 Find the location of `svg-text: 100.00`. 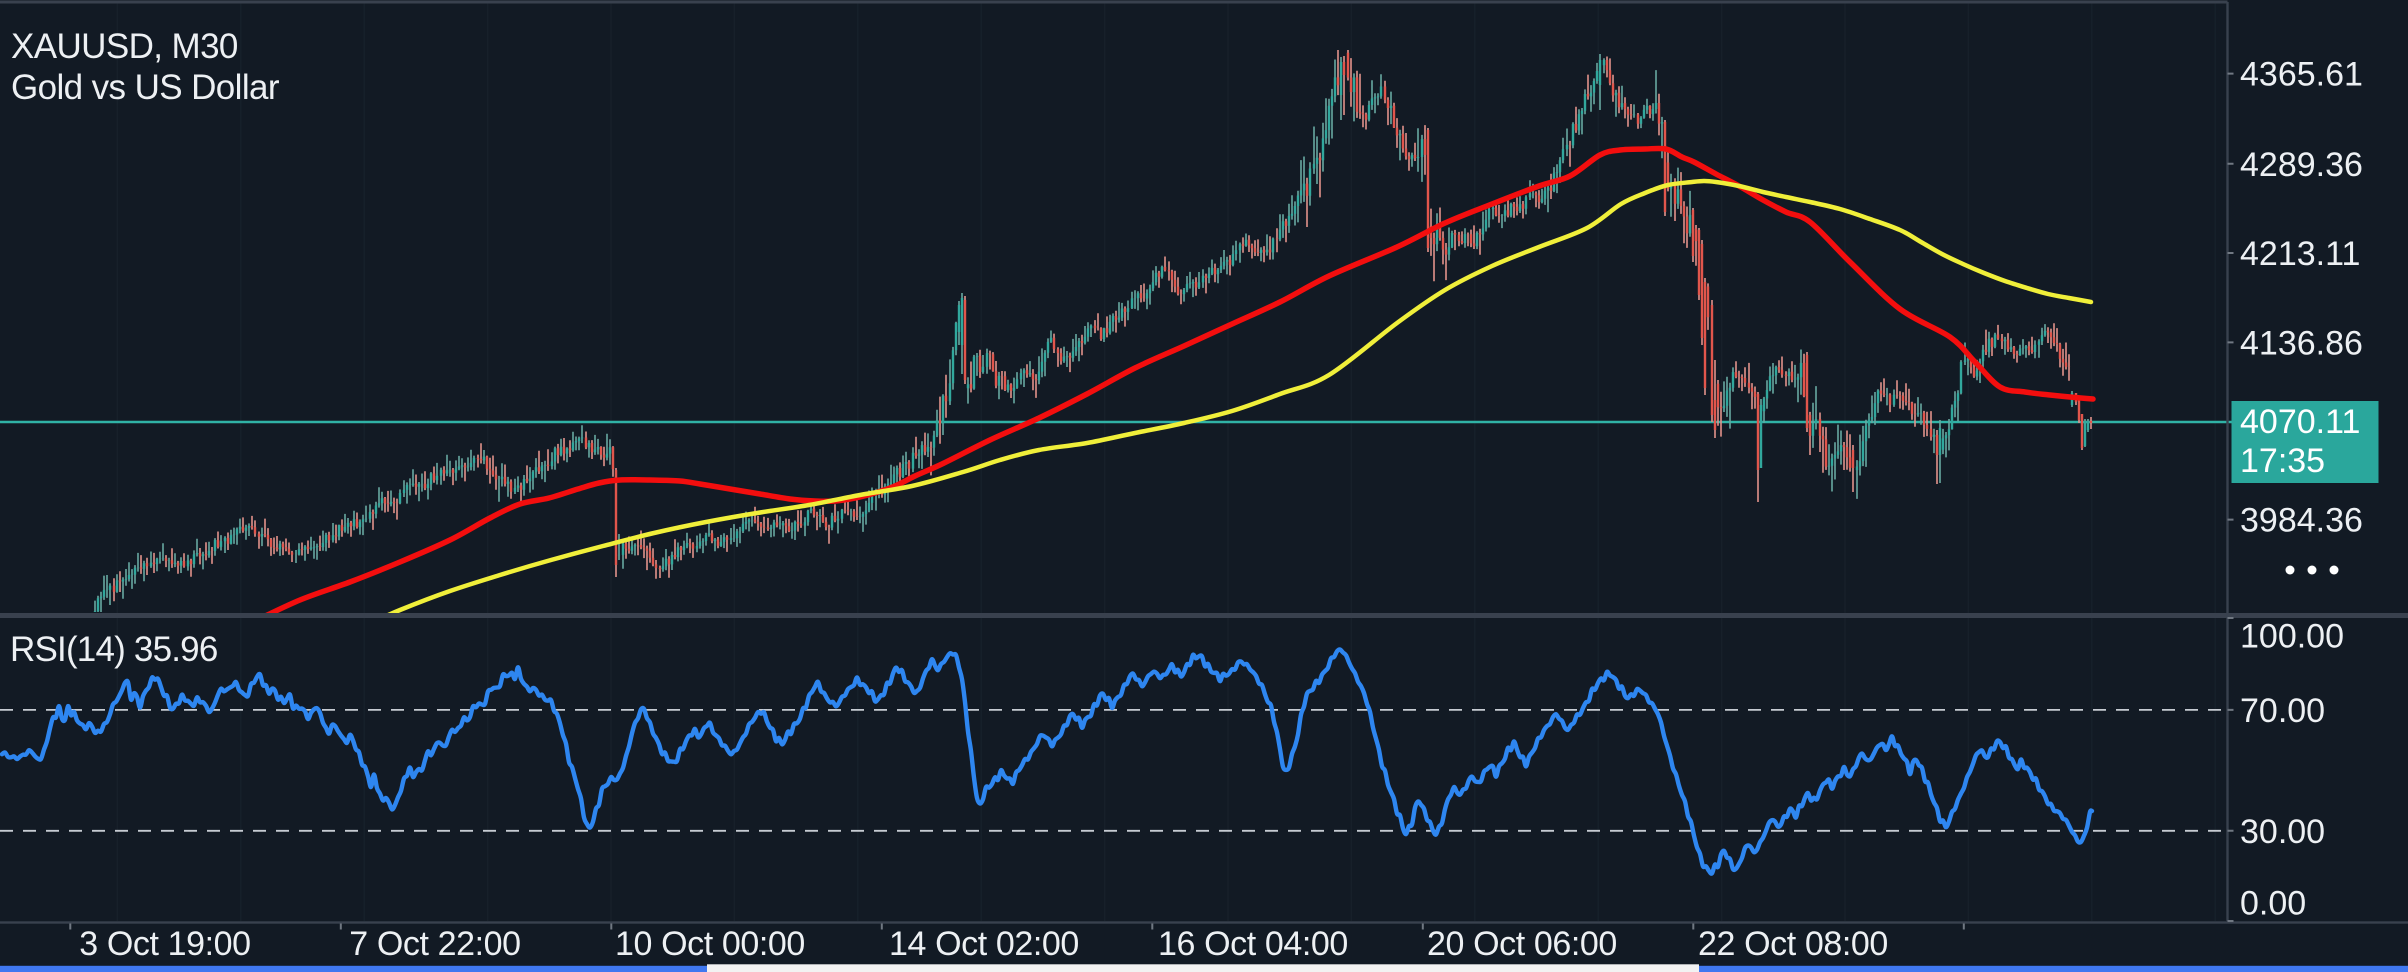

svg-text: 100.00 is located at coordinates (2292, 637).